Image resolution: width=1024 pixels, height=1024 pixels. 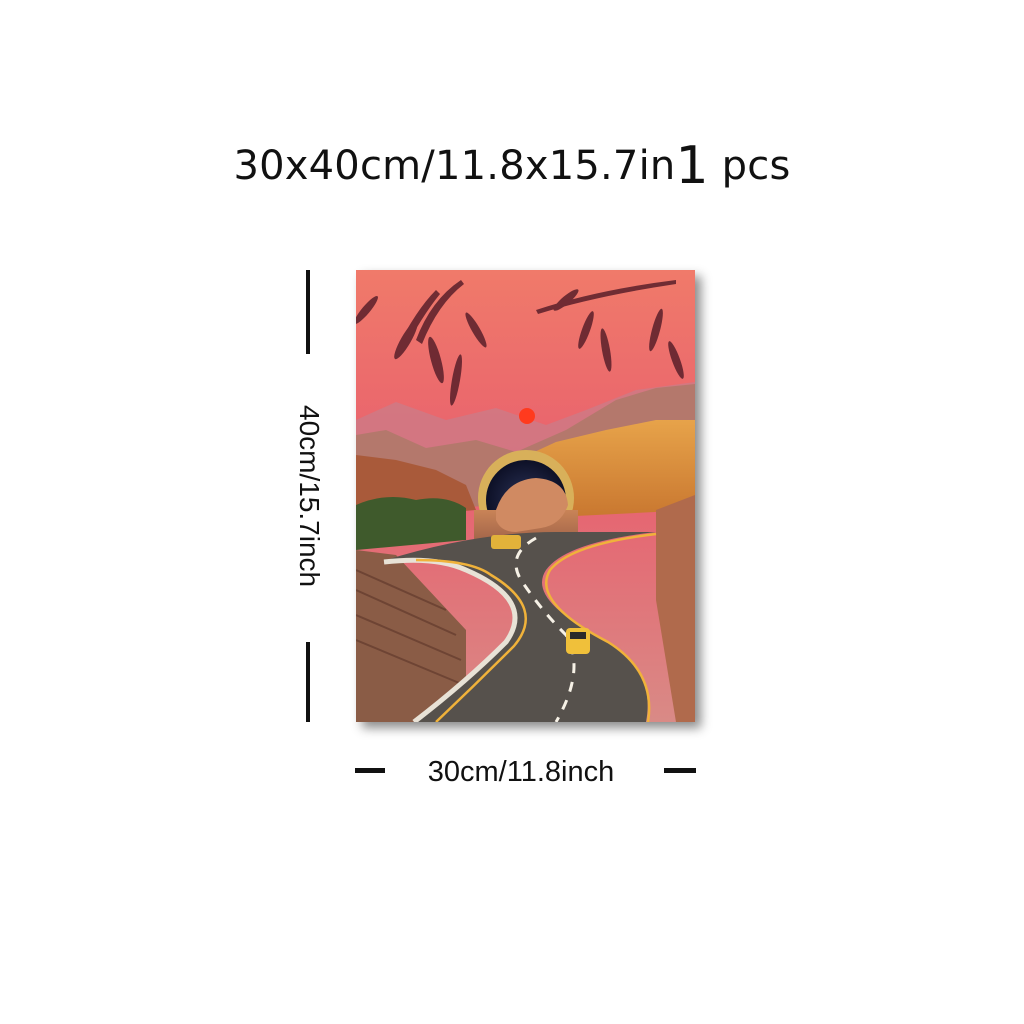 I want to click on right-cliff, so click(x=675, y=608).